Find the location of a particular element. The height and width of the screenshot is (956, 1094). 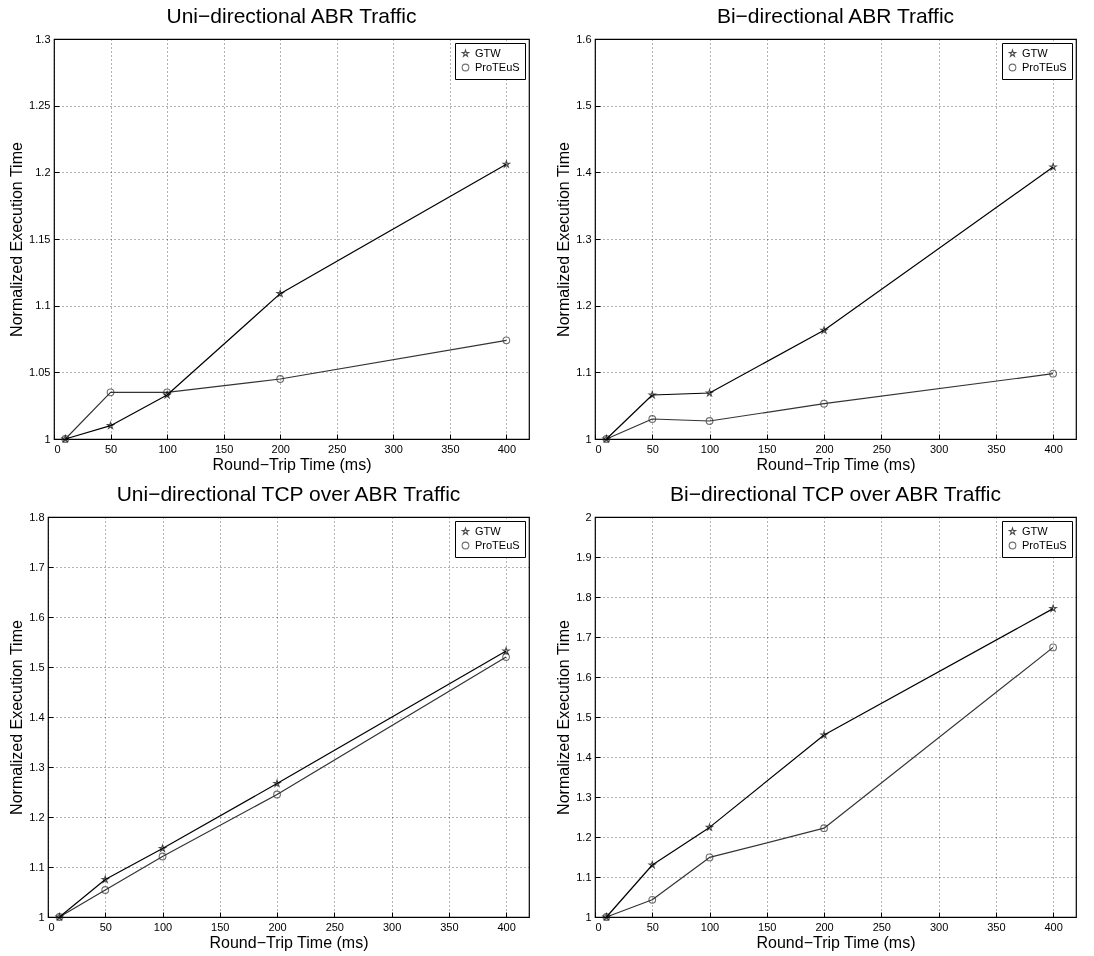

chart-title: Bi−directional ABR Traffic is located at coordinates (835, 15).